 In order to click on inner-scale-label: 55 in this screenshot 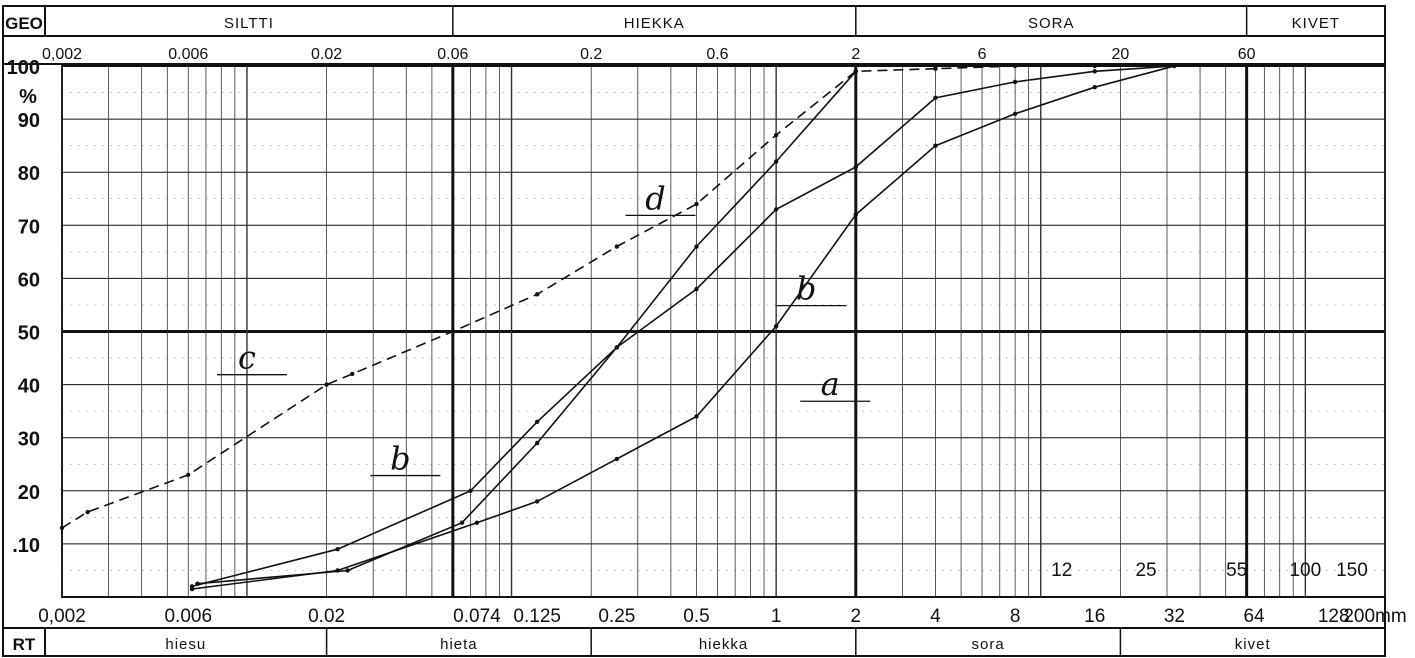, I will do `click(1236, 570)`.